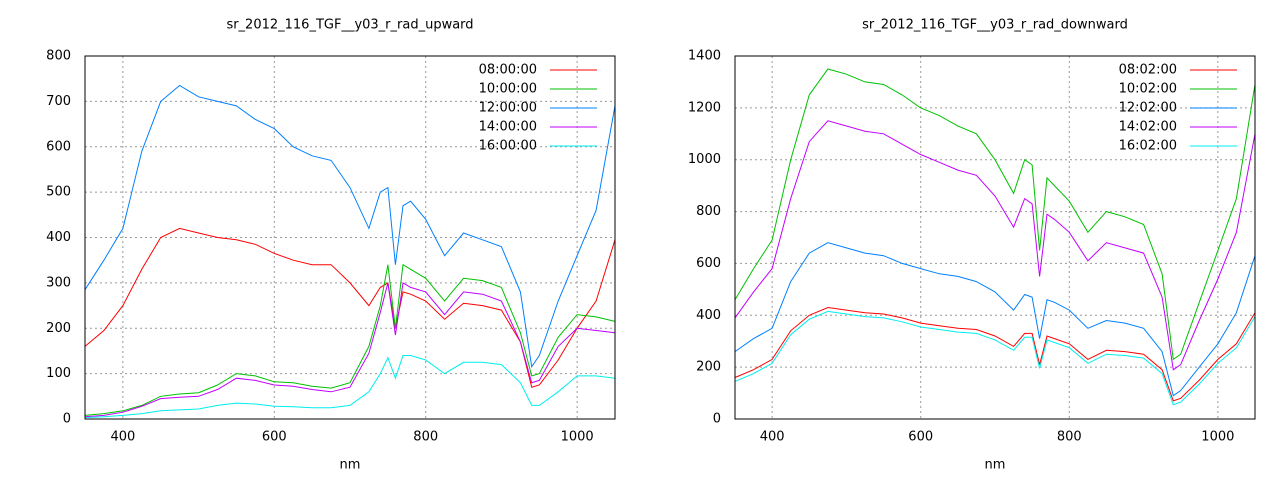 This screenshot has width=1280, height=480. I want to click on legend-label: 10:00:00, so click(508, 89).